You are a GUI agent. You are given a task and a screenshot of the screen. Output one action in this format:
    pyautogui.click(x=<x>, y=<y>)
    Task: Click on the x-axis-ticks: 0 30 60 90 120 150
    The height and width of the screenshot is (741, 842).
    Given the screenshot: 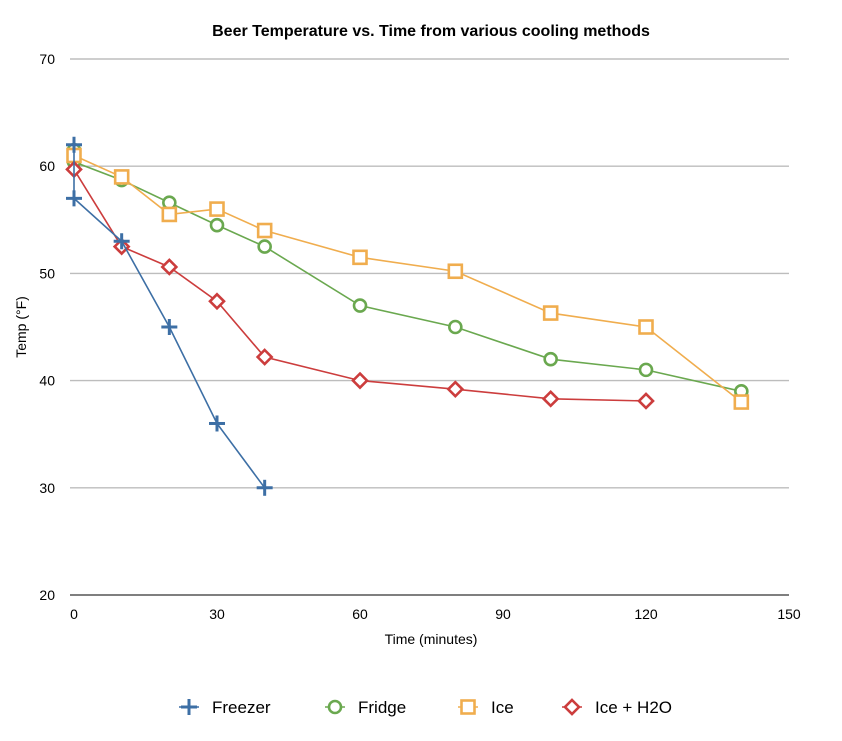 What is the action you would take?
    pyautogui.click(x=435, y=614)
    